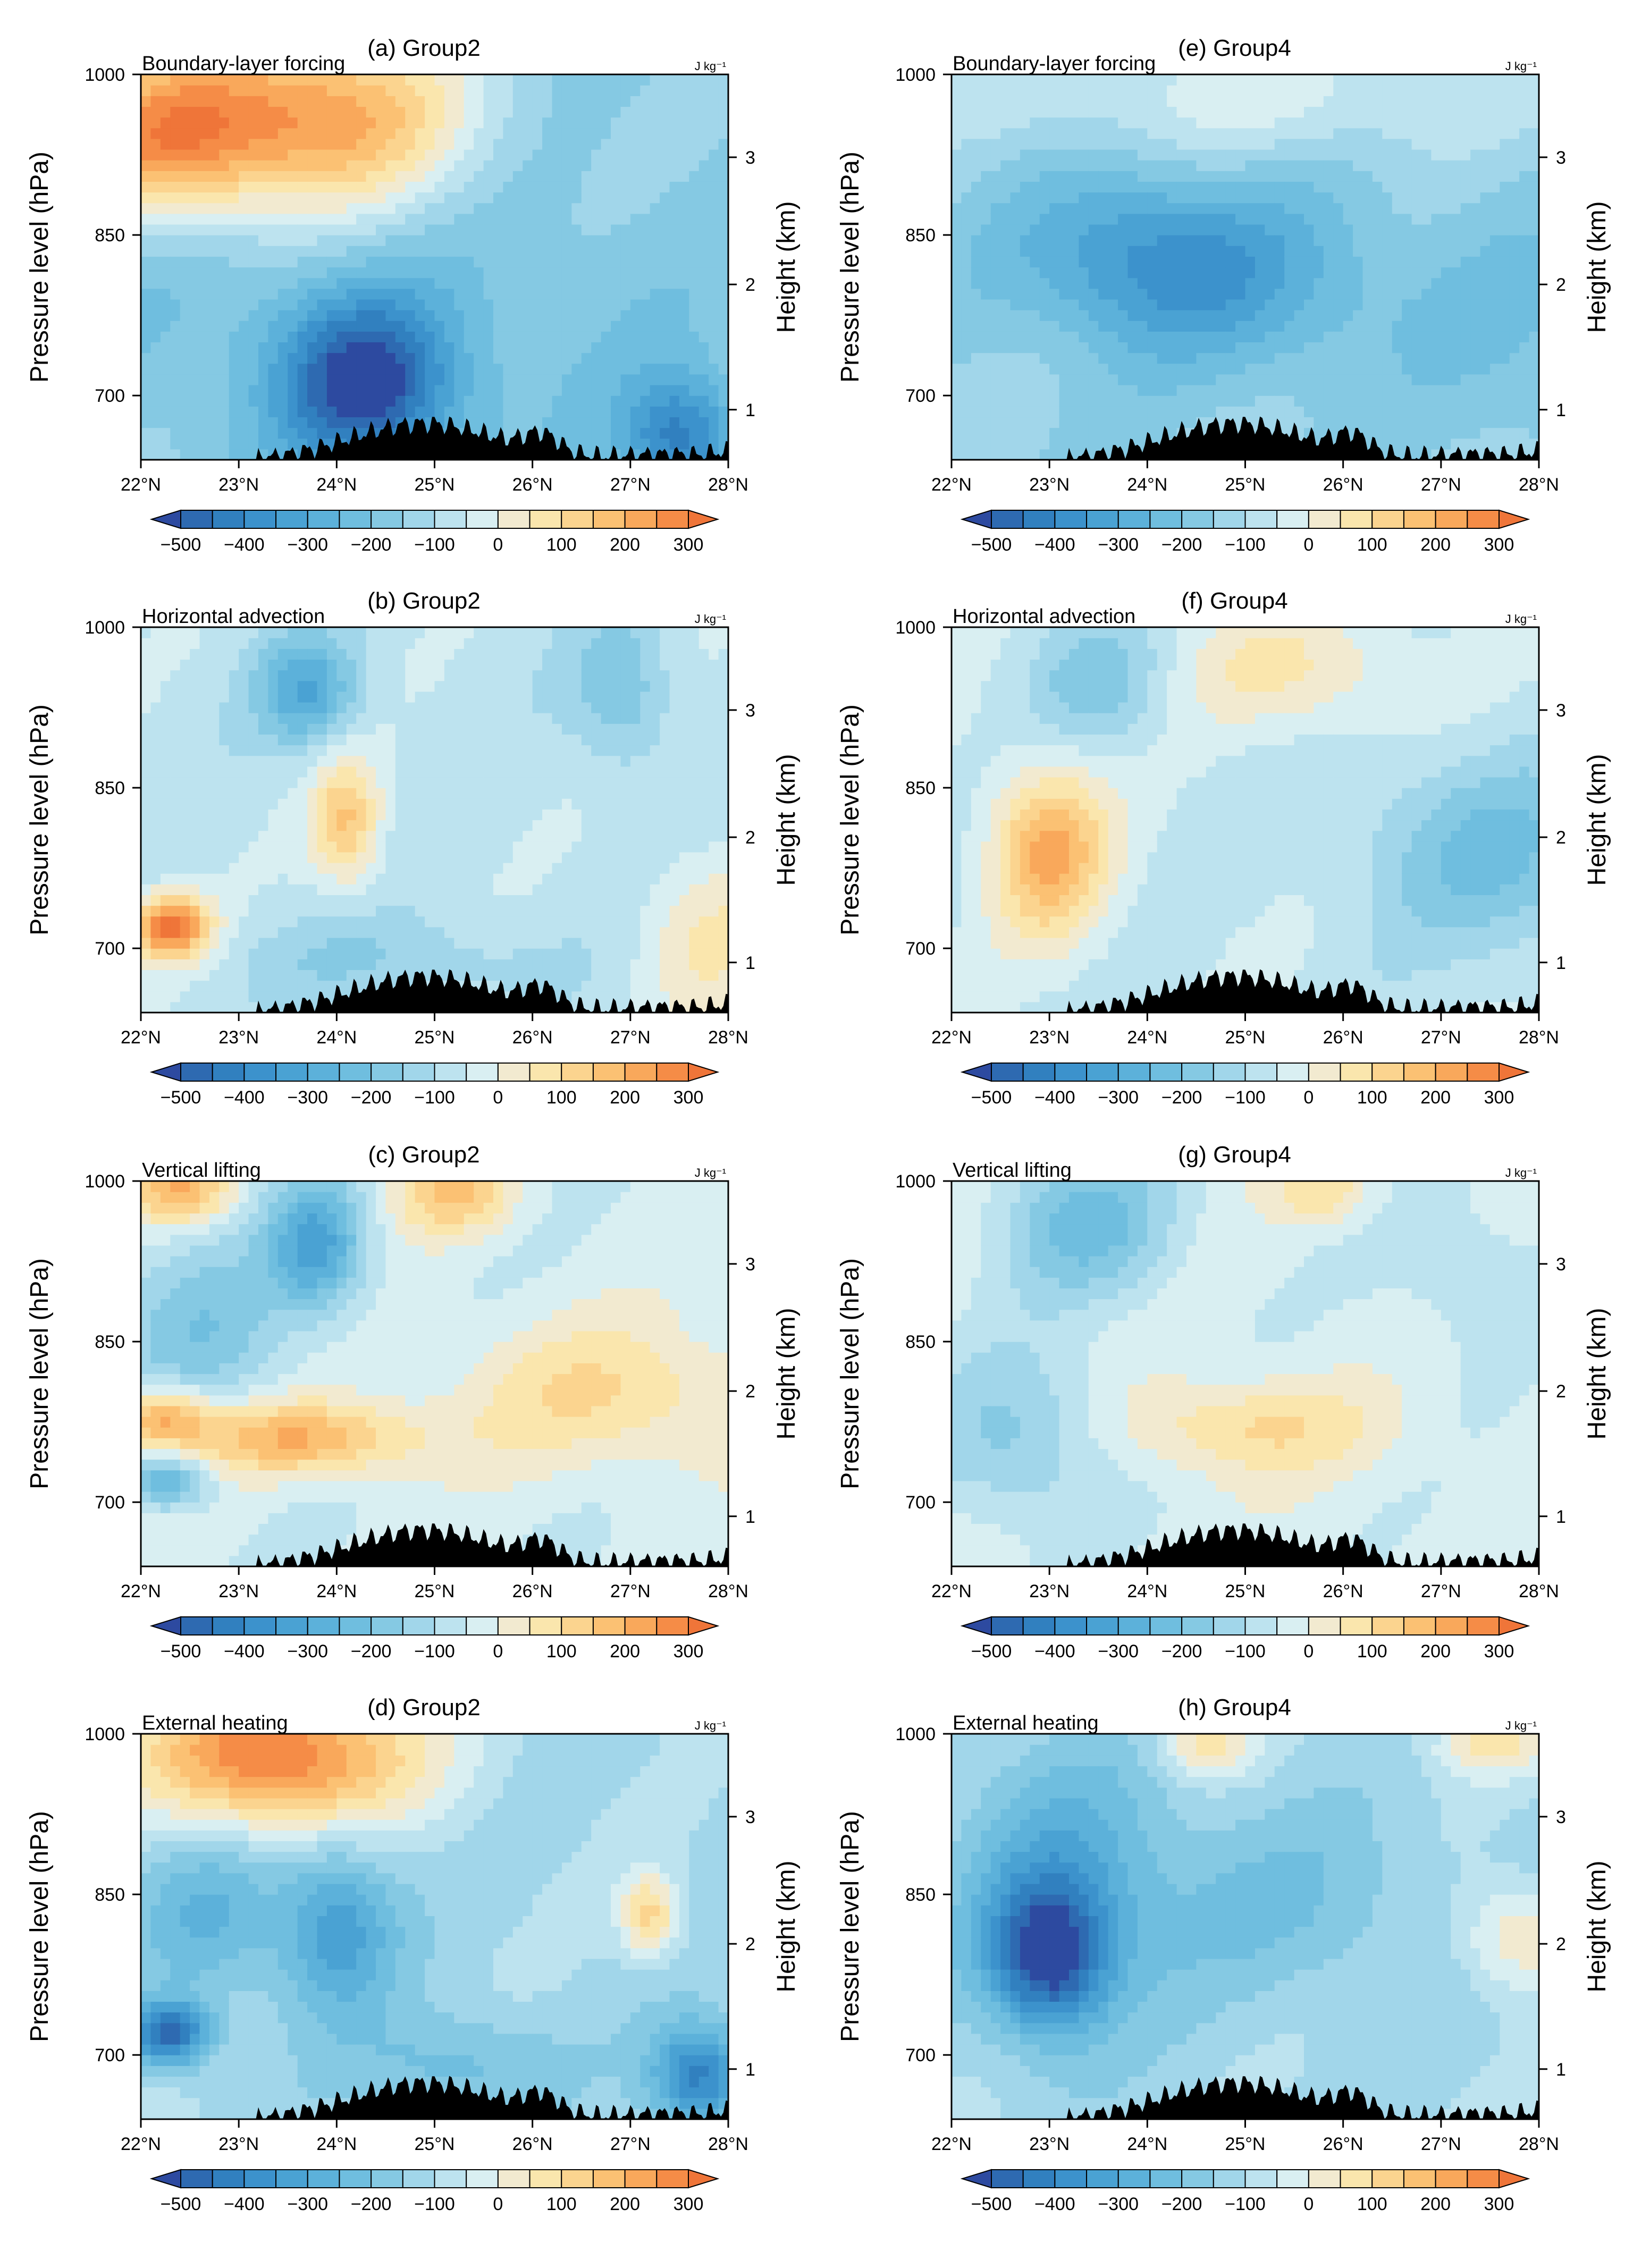 The image size is (1650, 2268). What do you see at coordinates (1198, 519) in the screenshot?
I see `colorbar-box` at bounding box center [1198, 519].